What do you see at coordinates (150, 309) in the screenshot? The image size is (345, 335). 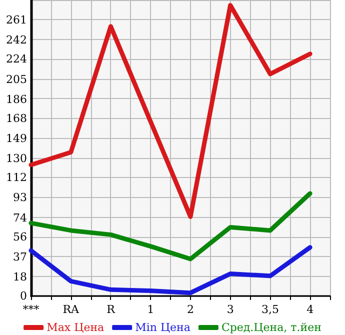 I see `x-tick-label: 1` at bounding box center [150, 309].